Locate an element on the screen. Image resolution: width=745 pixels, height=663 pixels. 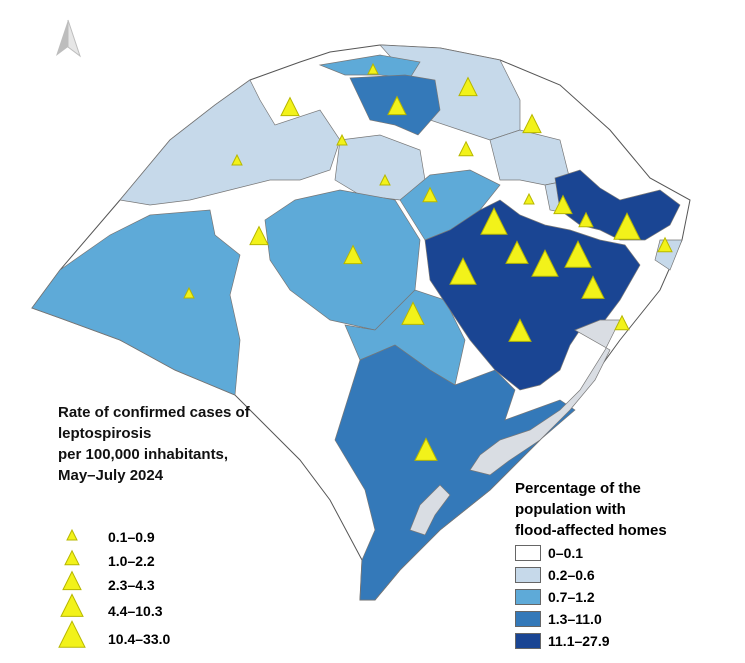
rate-legend-title-line: Rate of confirmed cases of is located at coordinates (154, 412).